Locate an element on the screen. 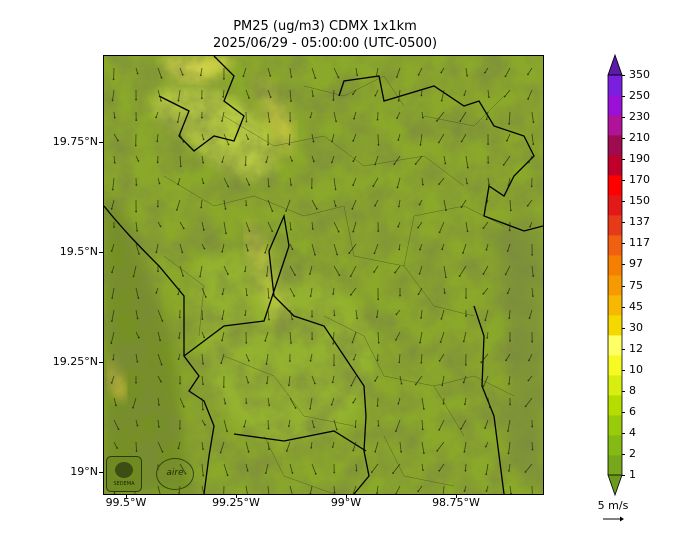  y-tick-label: 19.25°N is located at coordinates (75, 361).